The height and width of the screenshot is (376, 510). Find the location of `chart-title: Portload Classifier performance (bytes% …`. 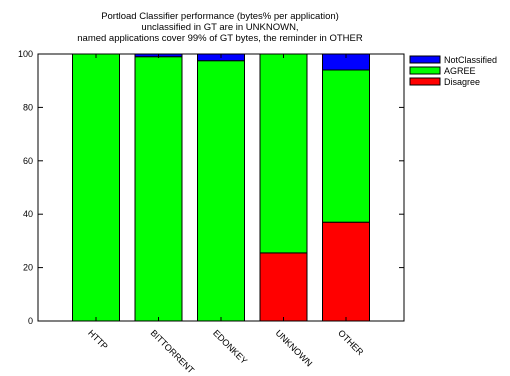

chart-title: Portload Classifier performance (bytes% … is located at coordinates (220, 27).